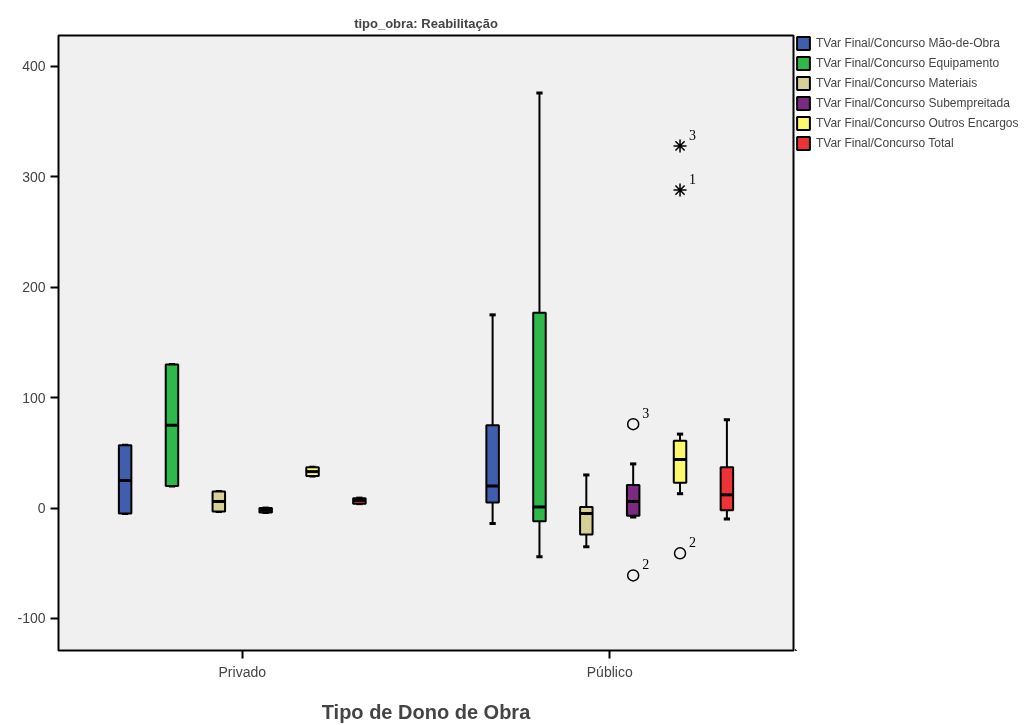 Image resolution: width=1035 pixels, height=725 pixels. I want to click on y-tick-label: 300, so click(34, 176).